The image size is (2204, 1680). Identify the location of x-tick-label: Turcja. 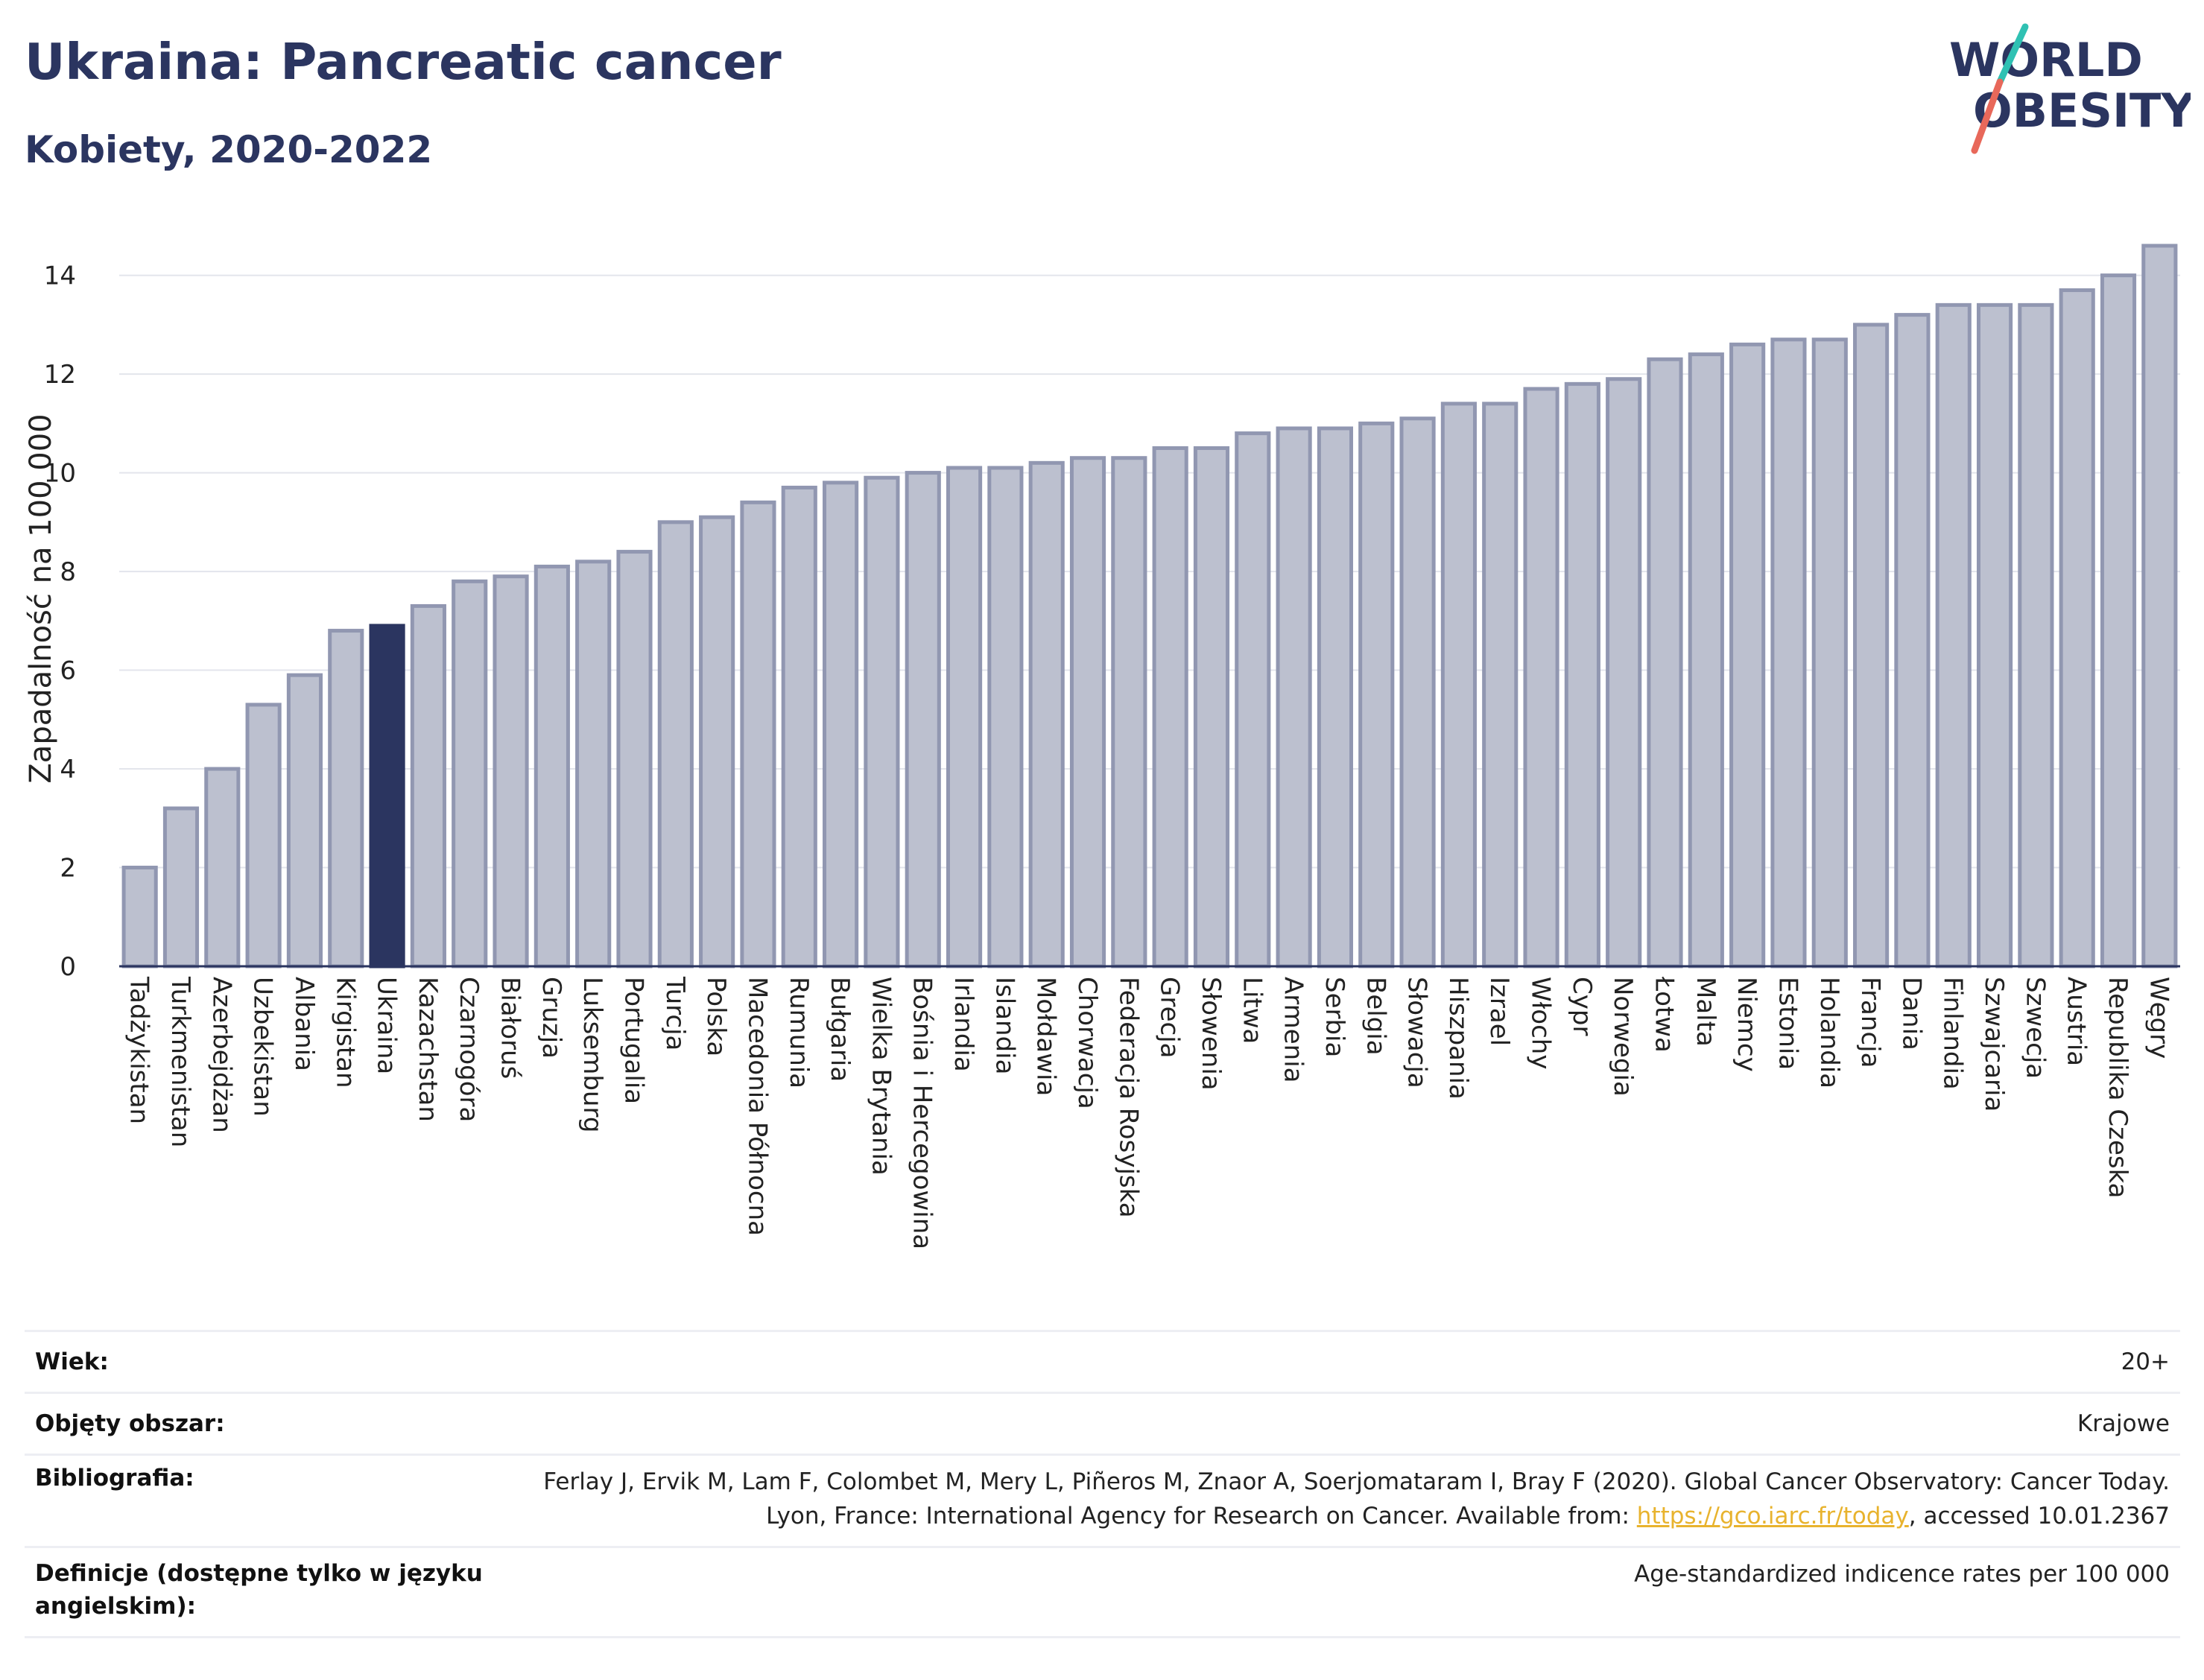
(675, 1013).